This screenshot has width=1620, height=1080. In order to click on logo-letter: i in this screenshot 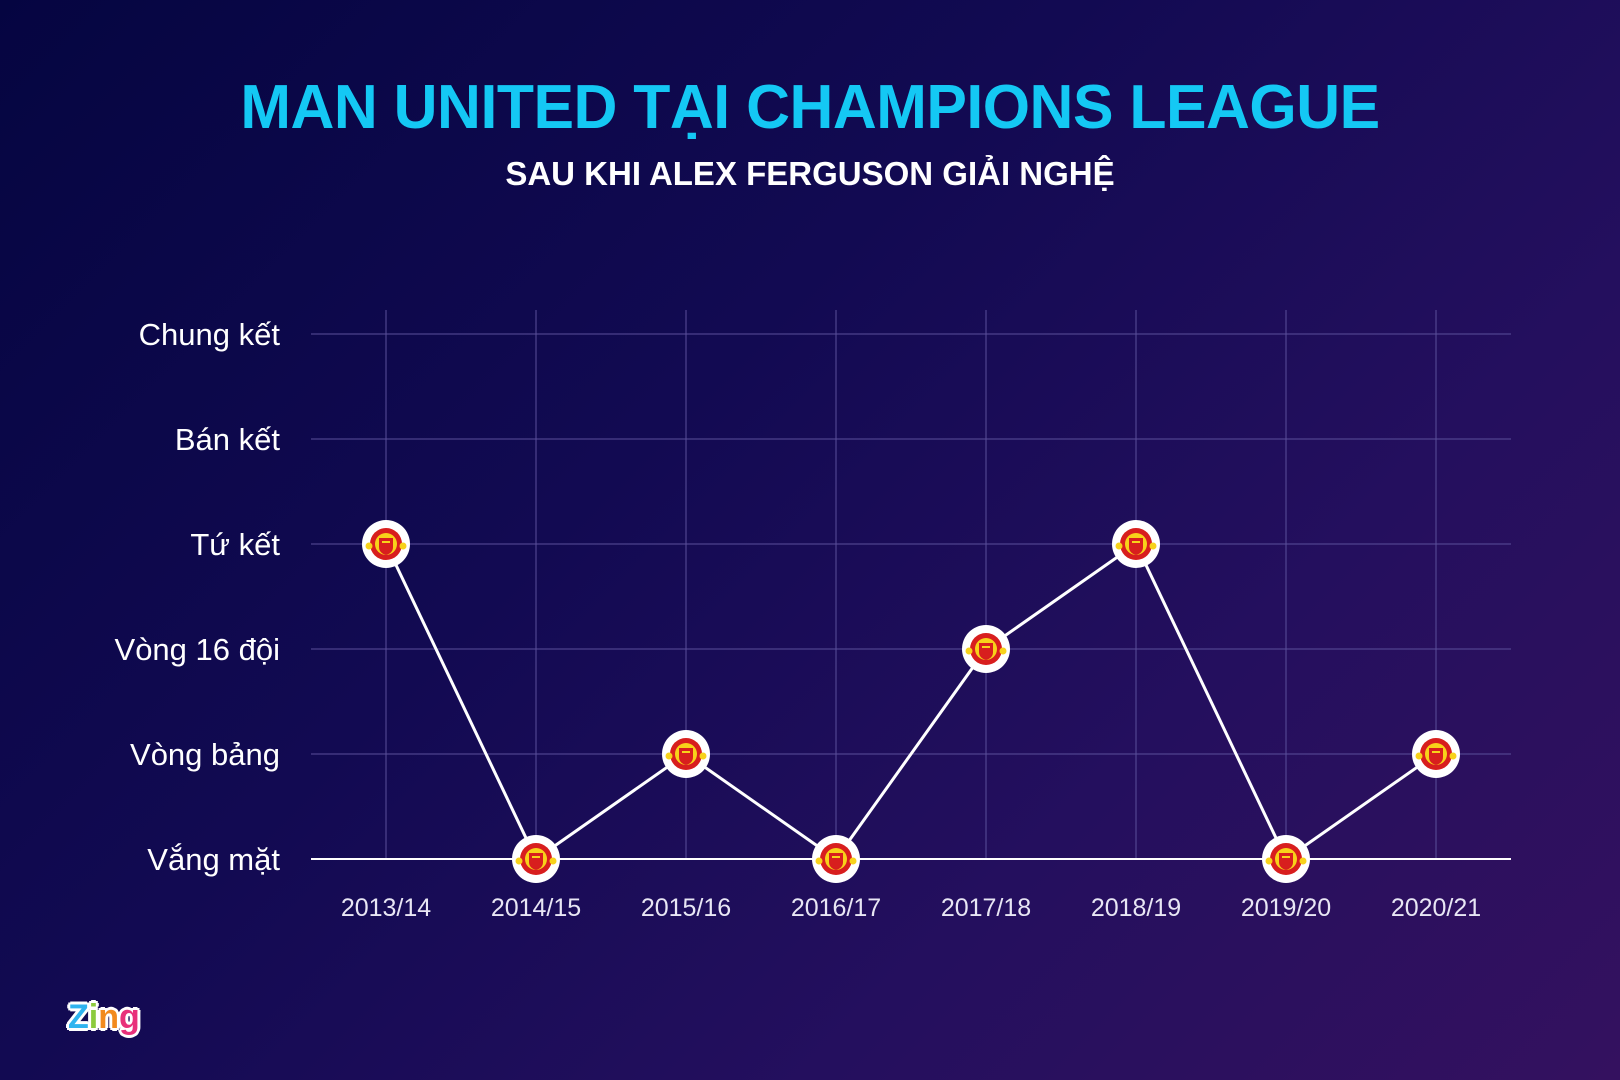, I will do `click(93, 1017)`.